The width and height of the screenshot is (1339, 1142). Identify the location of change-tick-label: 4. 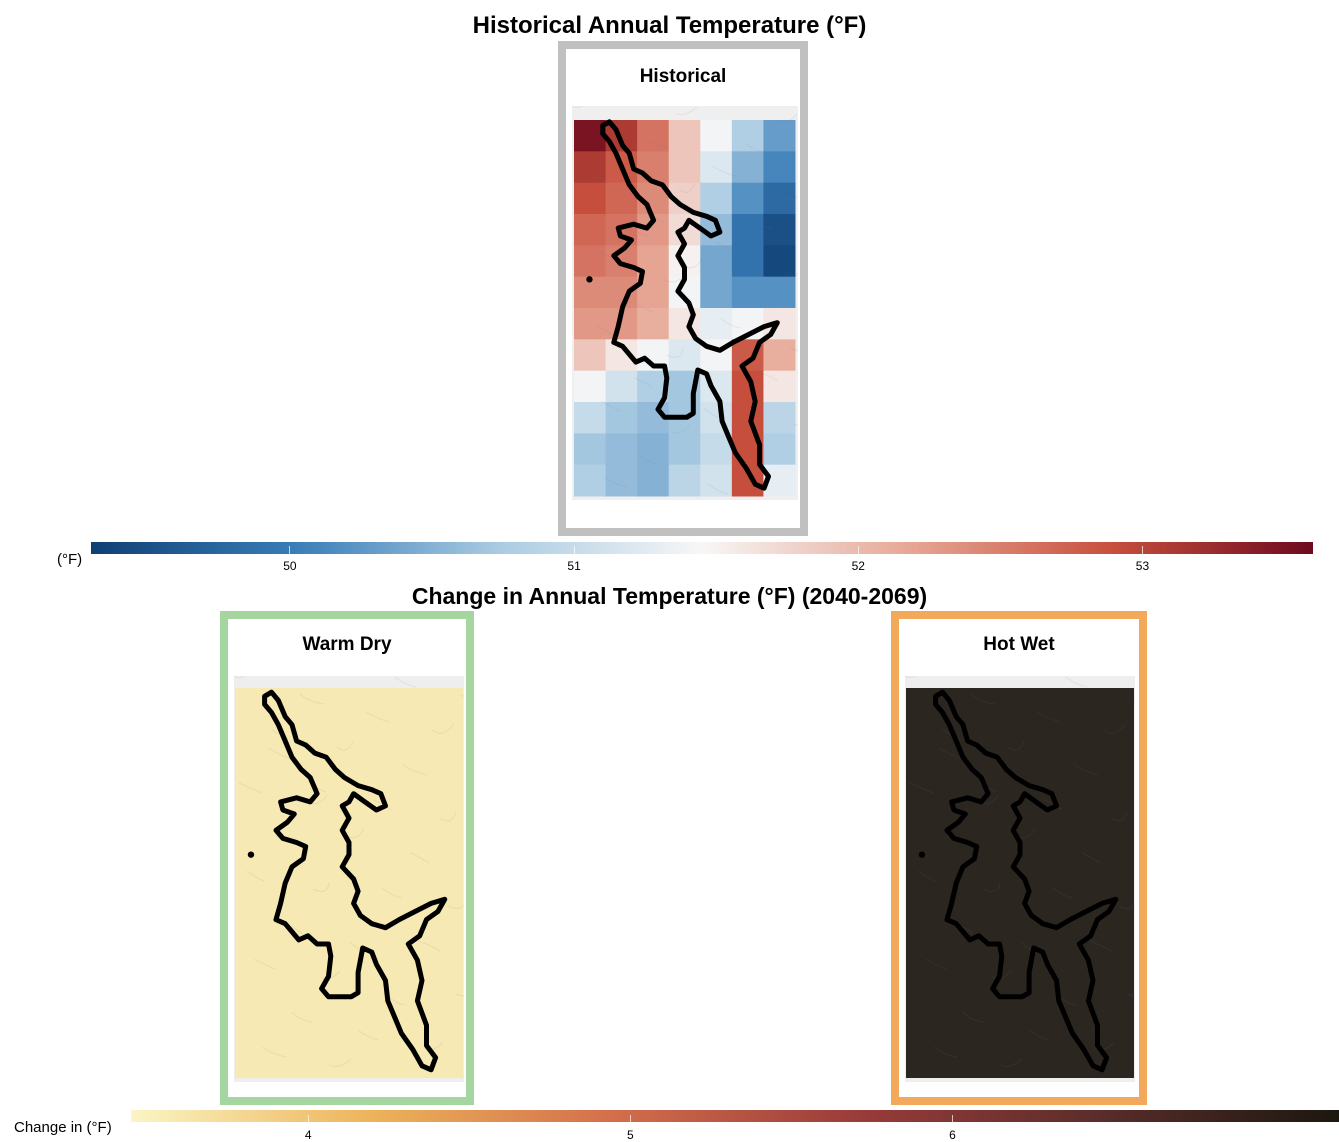
(308, 1135).